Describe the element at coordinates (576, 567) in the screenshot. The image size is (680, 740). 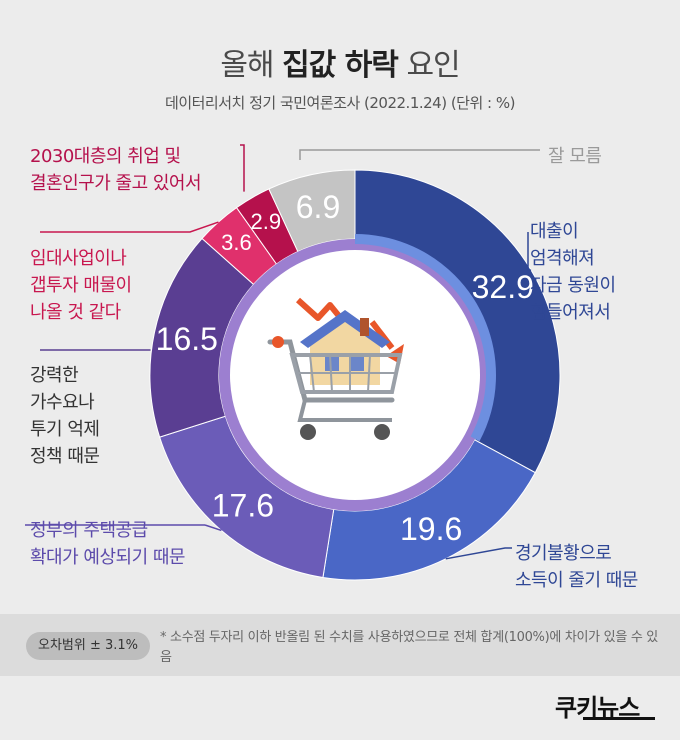
I see `label-recession: 경기불황으로 소득이 줄기 때문` at that location.